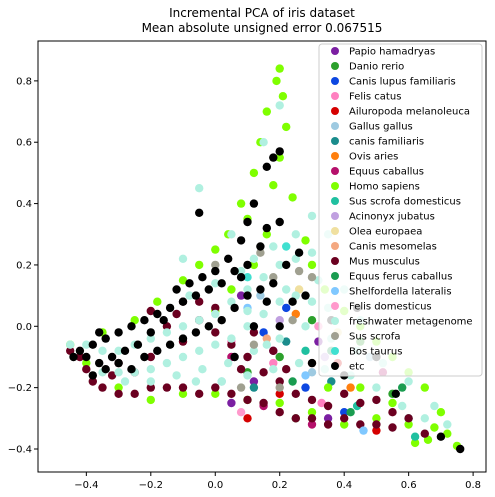 The height and width of the screenshot is (497, 495). I want to click on y-tick-label: −0.2, so click(20, 388).